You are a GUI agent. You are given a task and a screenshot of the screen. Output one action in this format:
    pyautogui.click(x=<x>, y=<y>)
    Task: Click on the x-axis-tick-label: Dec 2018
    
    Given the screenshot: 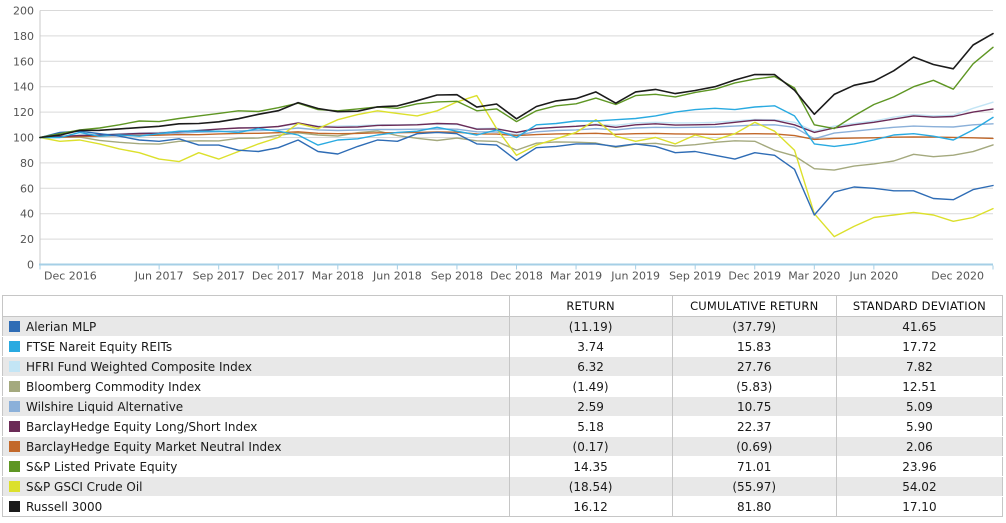 What is the action you would take?
    pyautogui.click(x=516, y=276)
    